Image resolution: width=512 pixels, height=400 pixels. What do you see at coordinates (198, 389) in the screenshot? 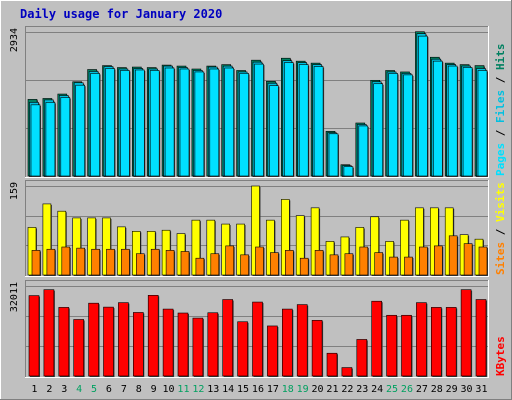
I see `day-label: 12` at bounding box center [198, 389].